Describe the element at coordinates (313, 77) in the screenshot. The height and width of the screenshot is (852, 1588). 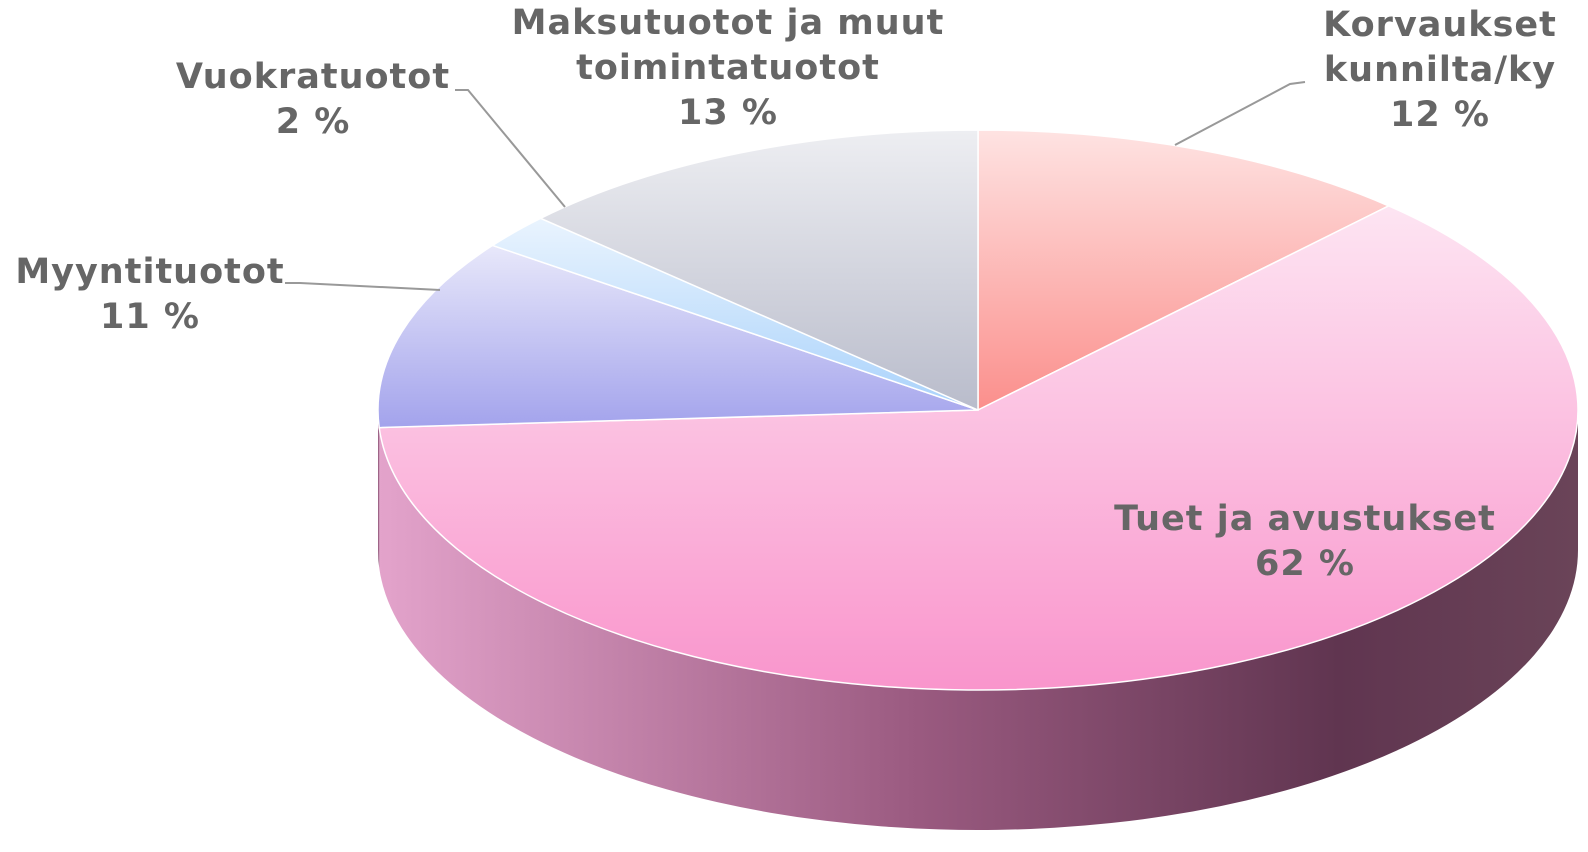
I see `category-label: Vuokratuotot` at that location.